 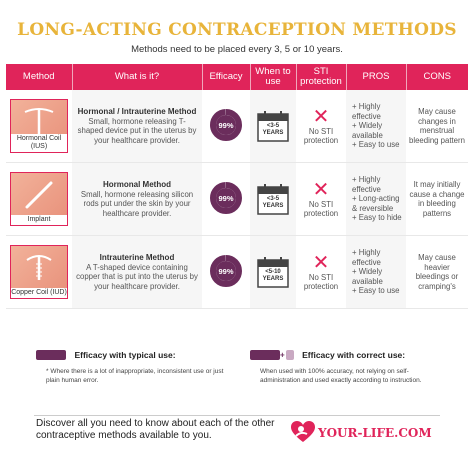 I want to click on page-title: LONG-ACTING CONTRACEPTION METHODS, so click(x=237, y=30).